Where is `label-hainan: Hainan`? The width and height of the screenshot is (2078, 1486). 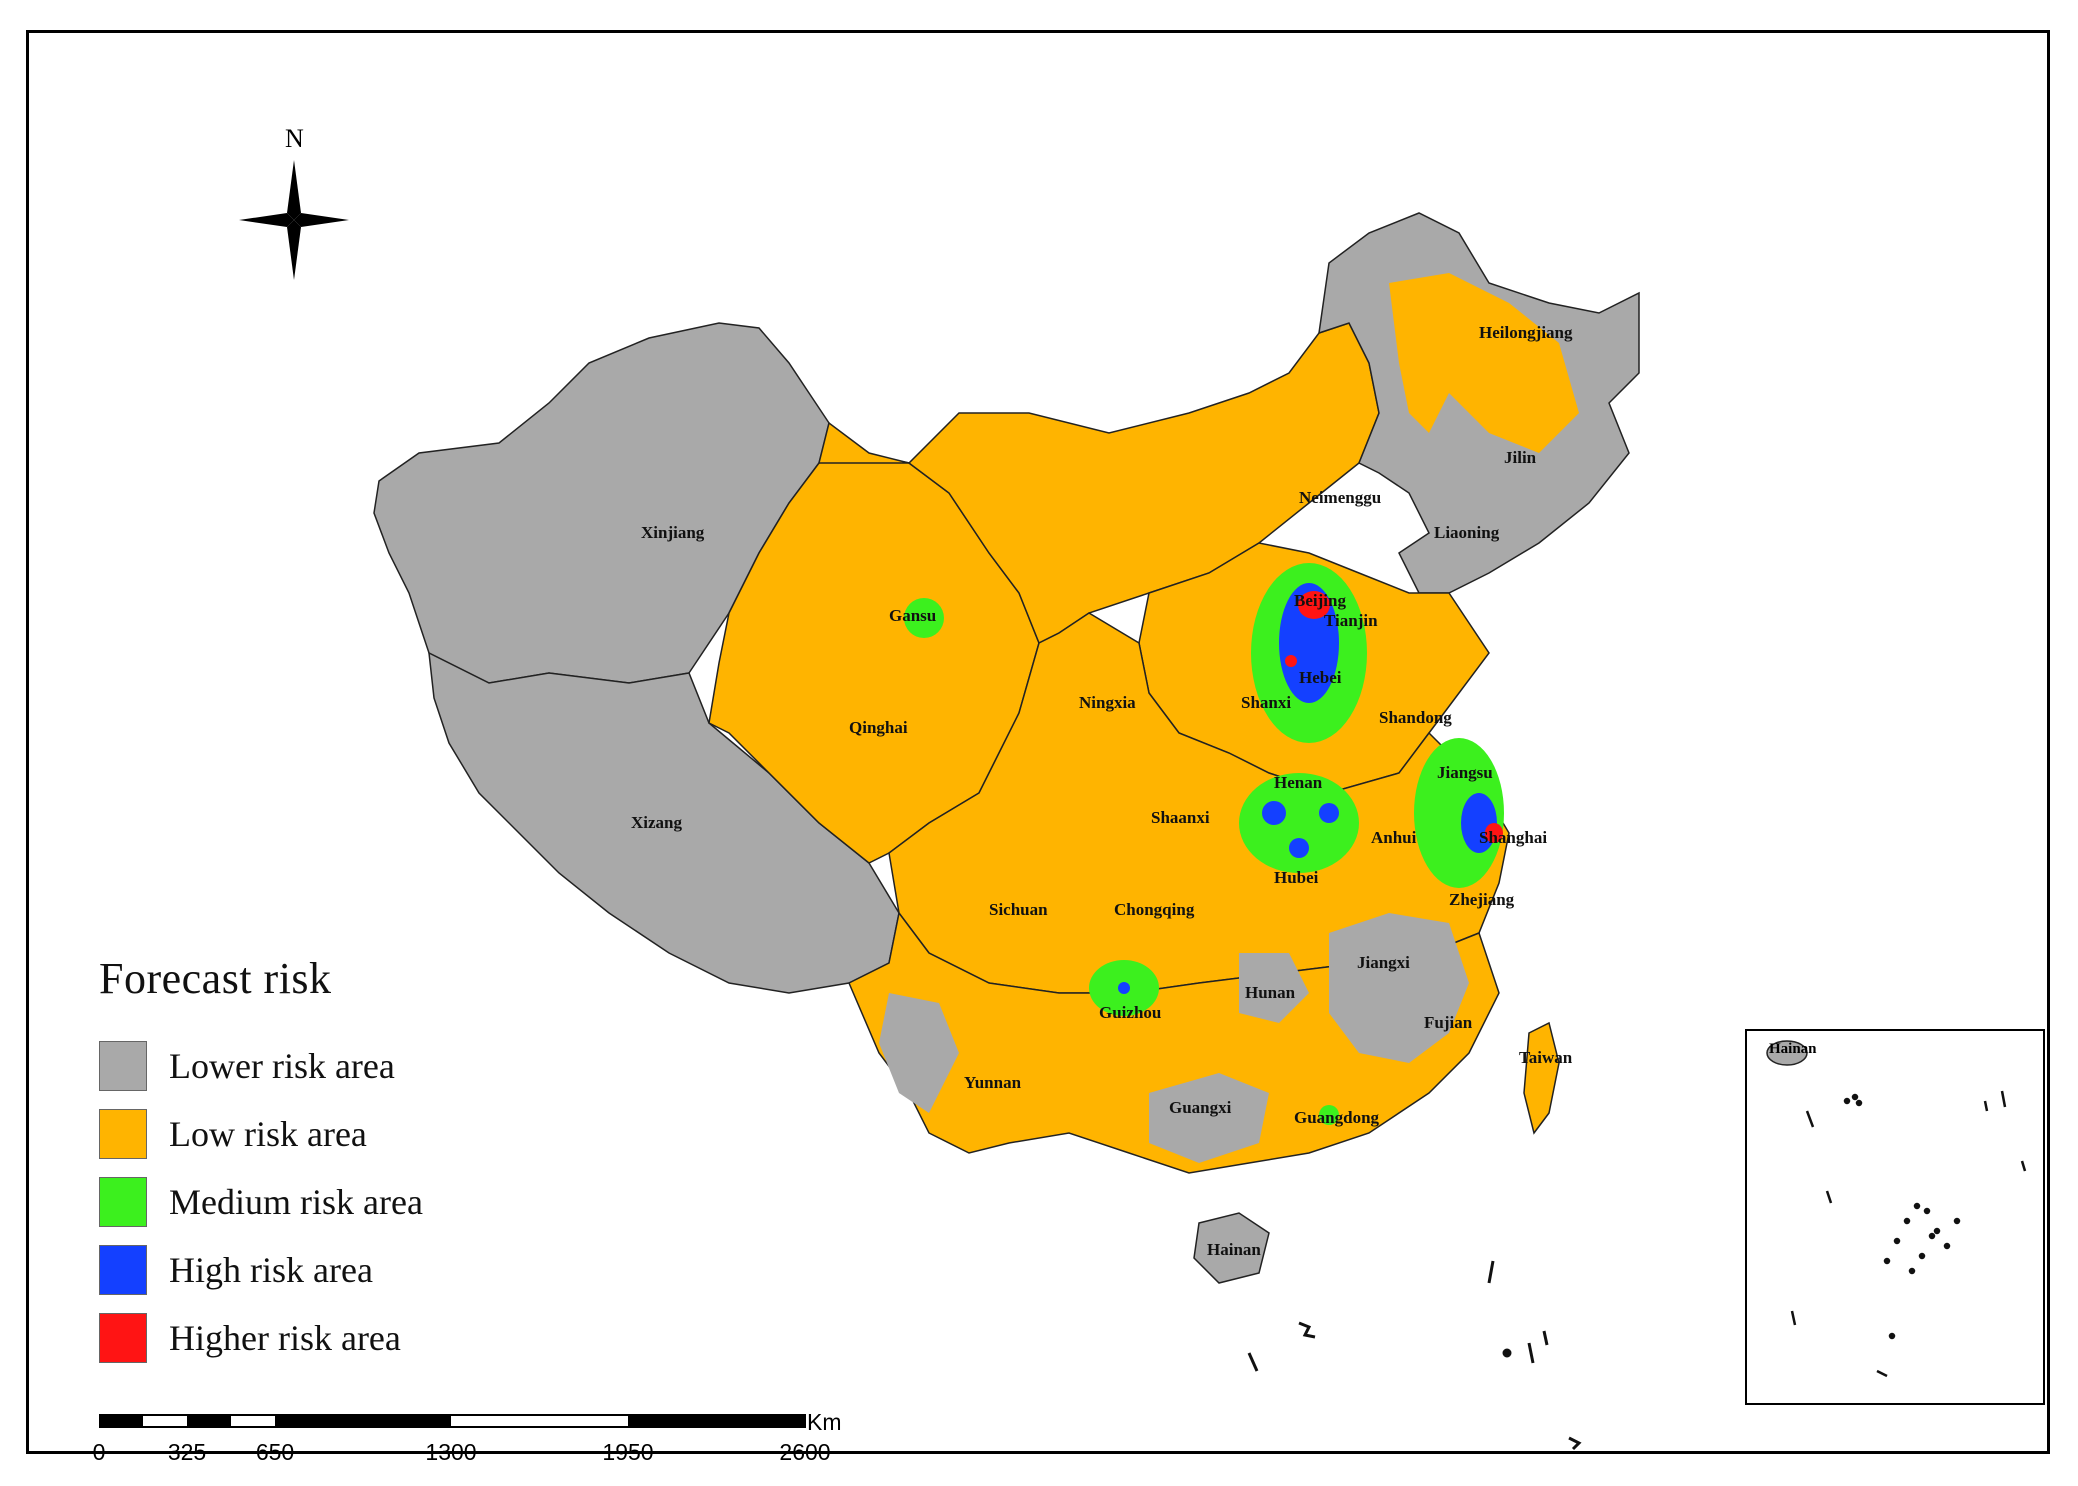 label-hainan: Hainan is located at coordinates (1234, 1249).